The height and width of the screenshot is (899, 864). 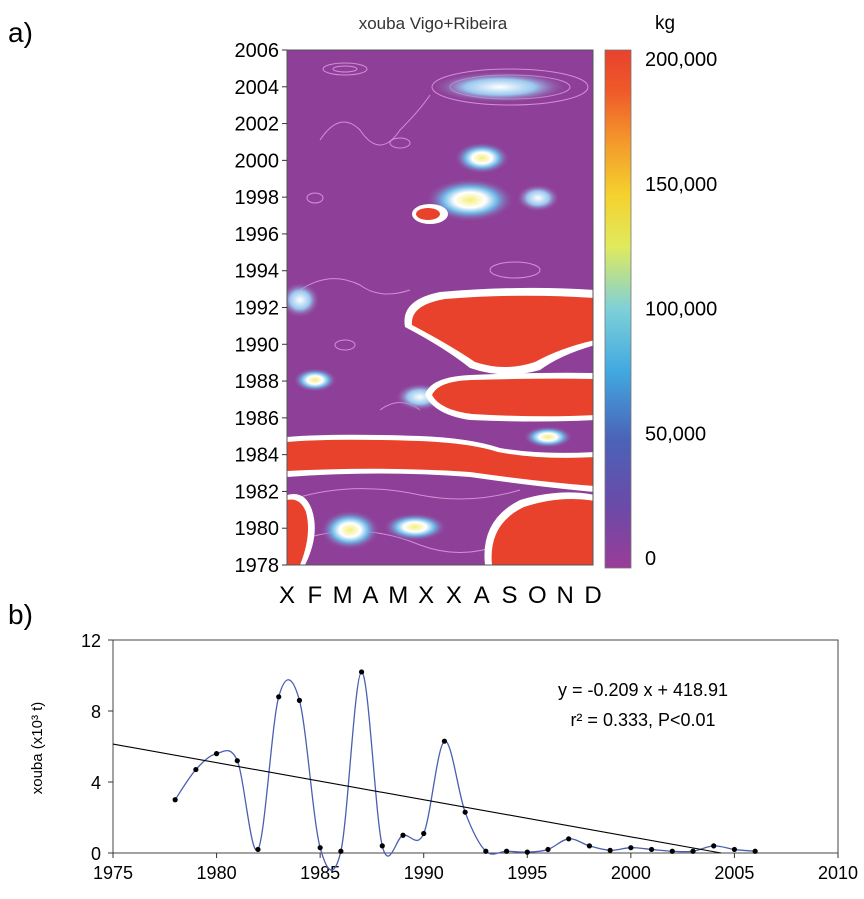 What do you see at coordinates (96, 783) in the screenshot?
I see `y-tick-label: 4` at bounding box center [96, 783].